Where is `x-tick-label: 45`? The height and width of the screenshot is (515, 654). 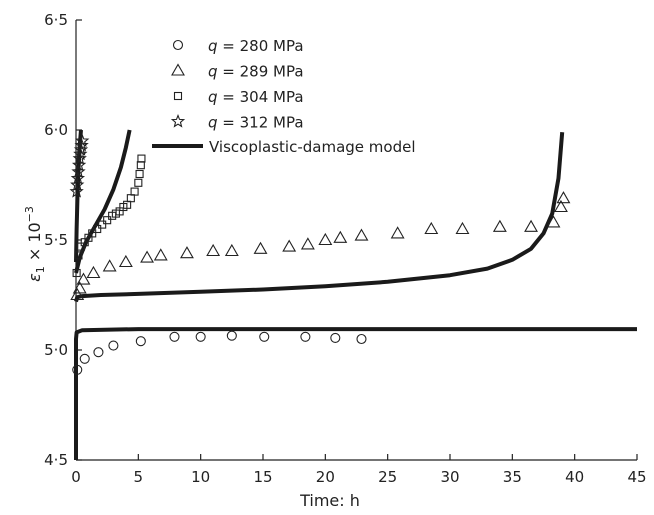 x-tick-label: 45 is located at coordinates (636, 477).